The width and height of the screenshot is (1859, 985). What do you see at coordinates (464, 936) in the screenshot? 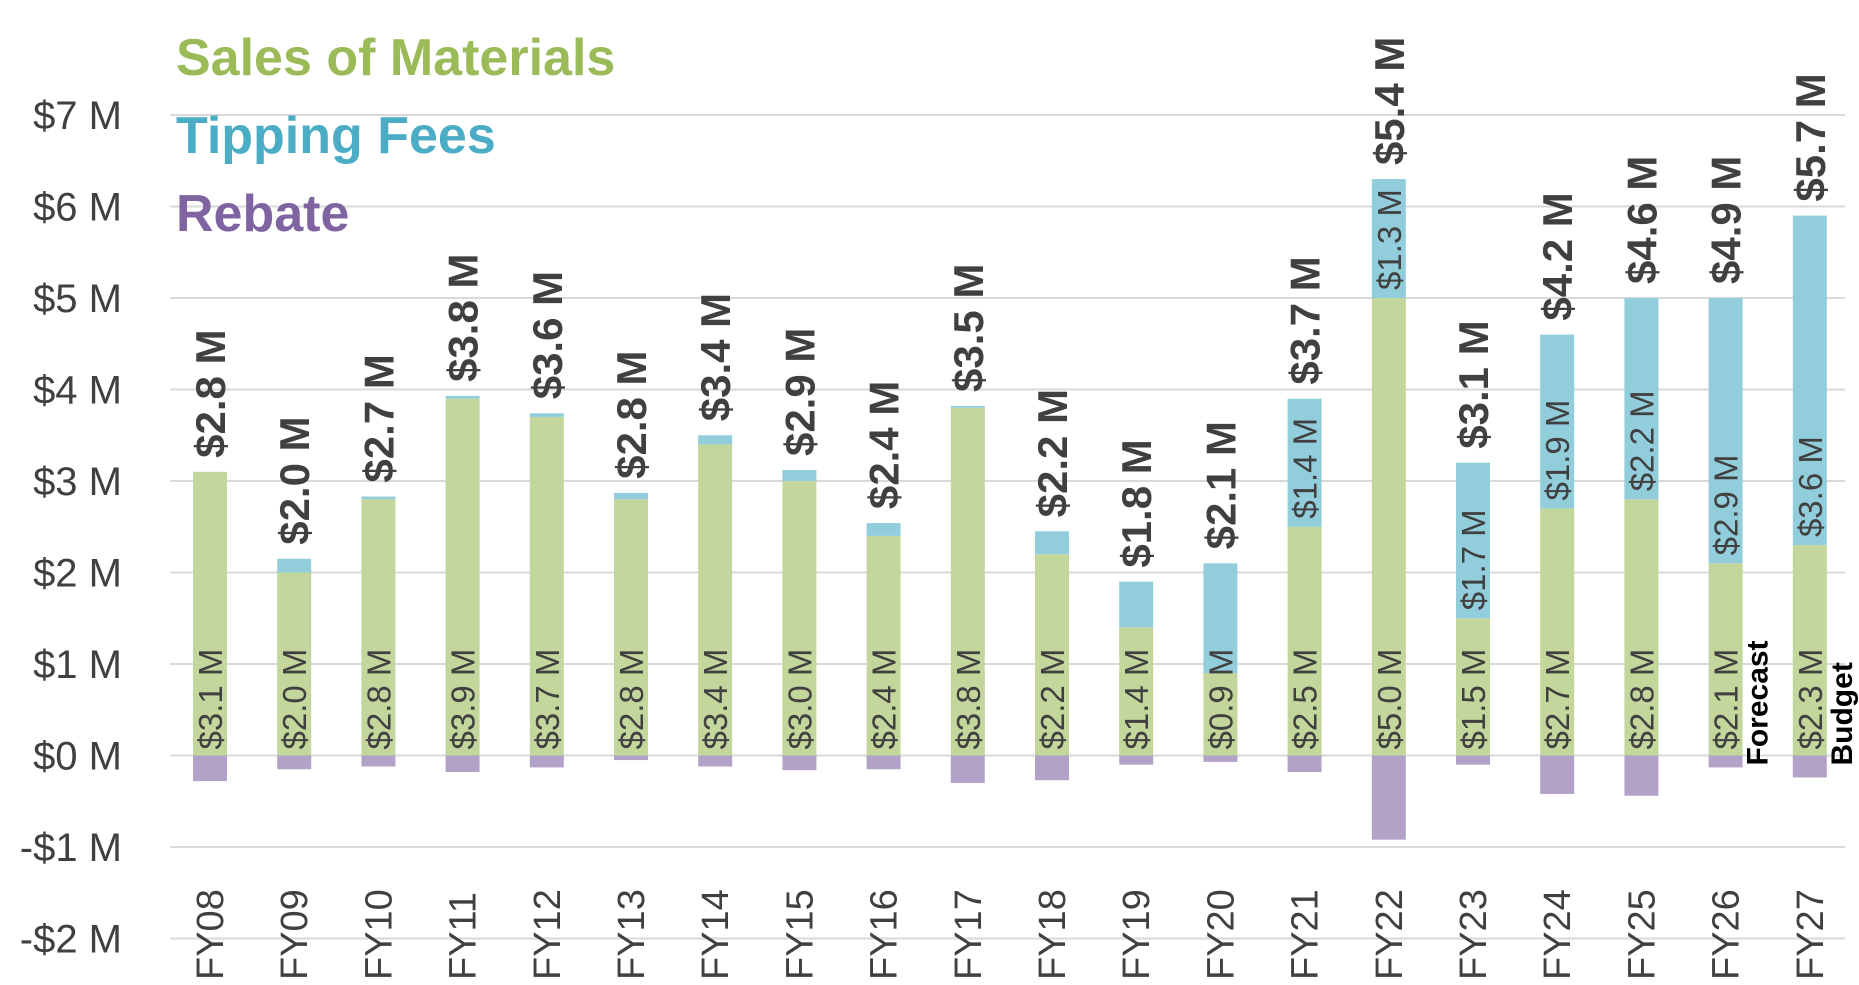
I see `x-tick-label: FY11` at bounding box center [464, 936].